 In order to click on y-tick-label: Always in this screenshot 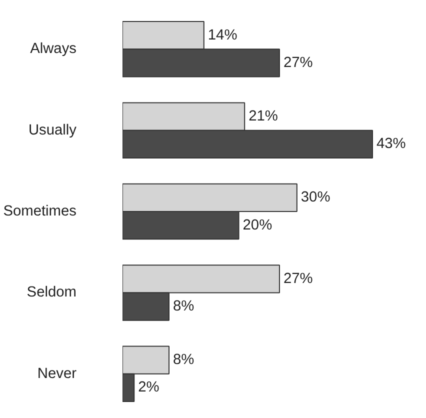, I will do `click(53, 49)`.